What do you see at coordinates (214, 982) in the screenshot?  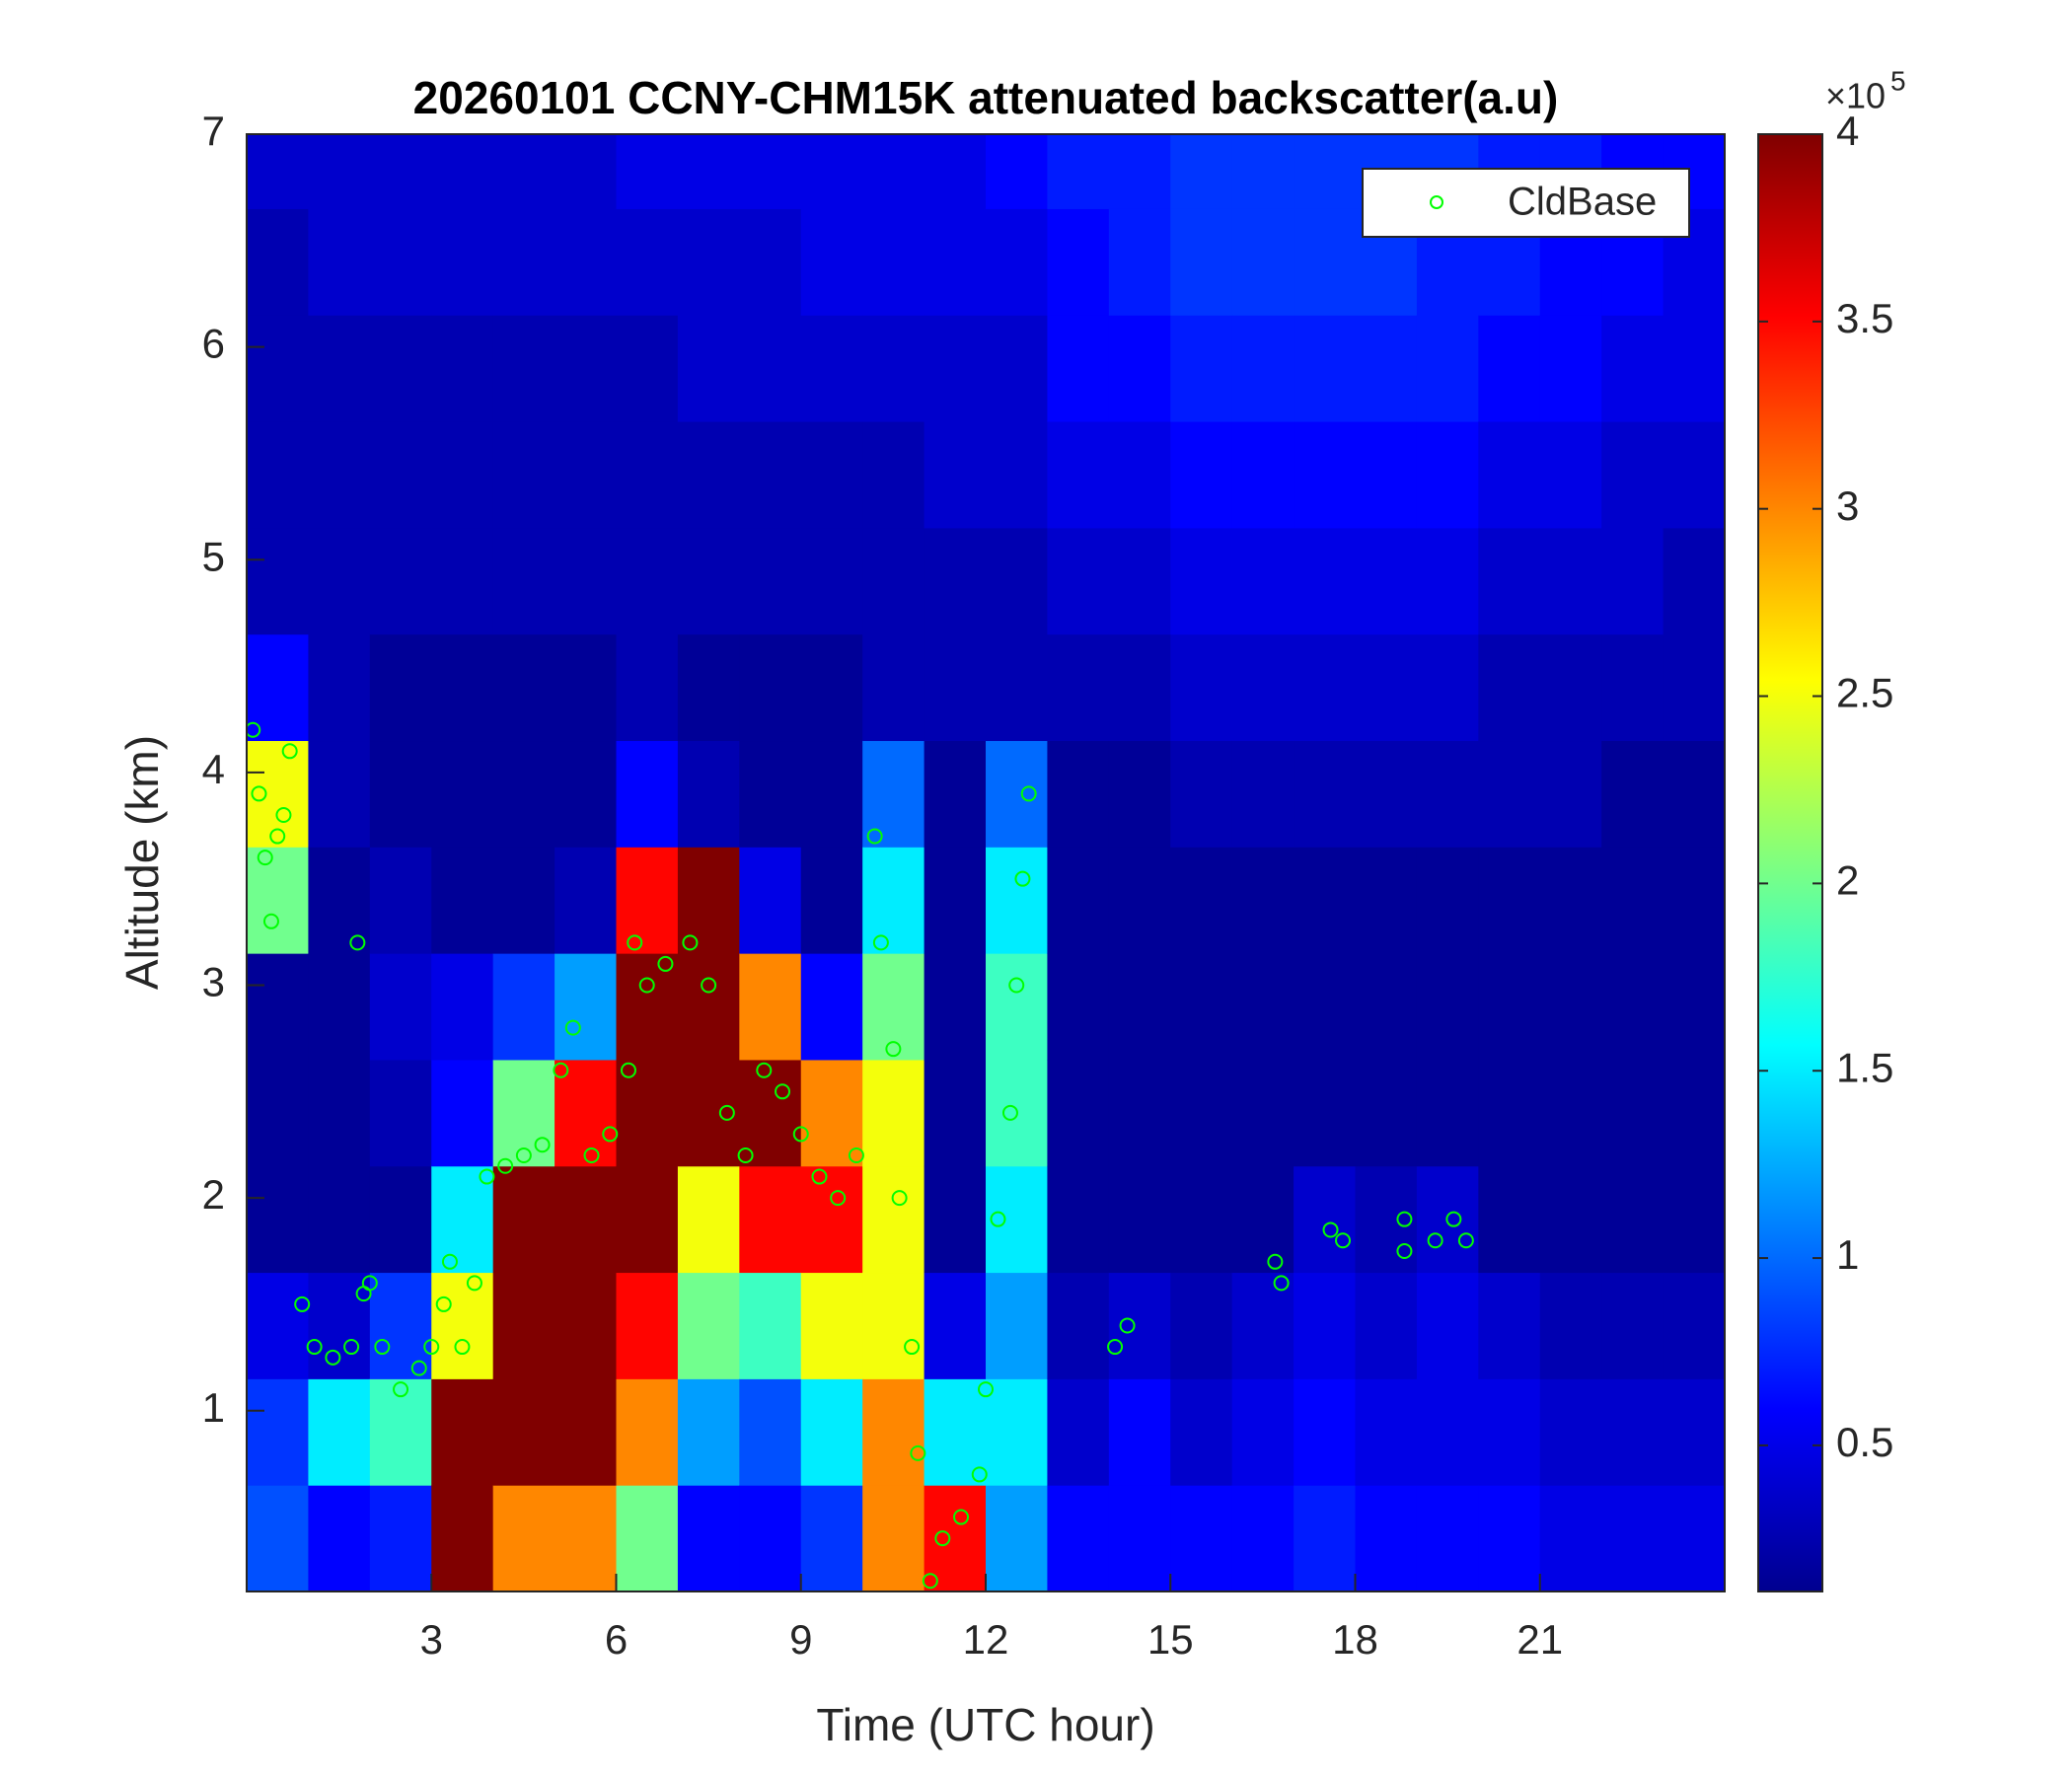 I see `y-tick-label: 3` at bounding box center [214, 982].